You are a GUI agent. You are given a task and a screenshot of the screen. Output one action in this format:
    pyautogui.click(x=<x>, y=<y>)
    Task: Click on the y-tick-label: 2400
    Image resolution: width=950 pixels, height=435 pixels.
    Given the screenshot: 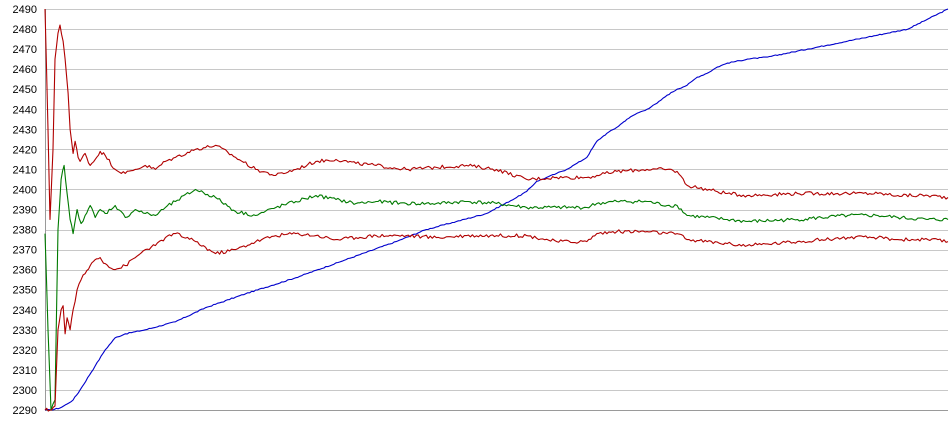 What is the action you would take?
    pyautogui.click(x=25, y=190)
    